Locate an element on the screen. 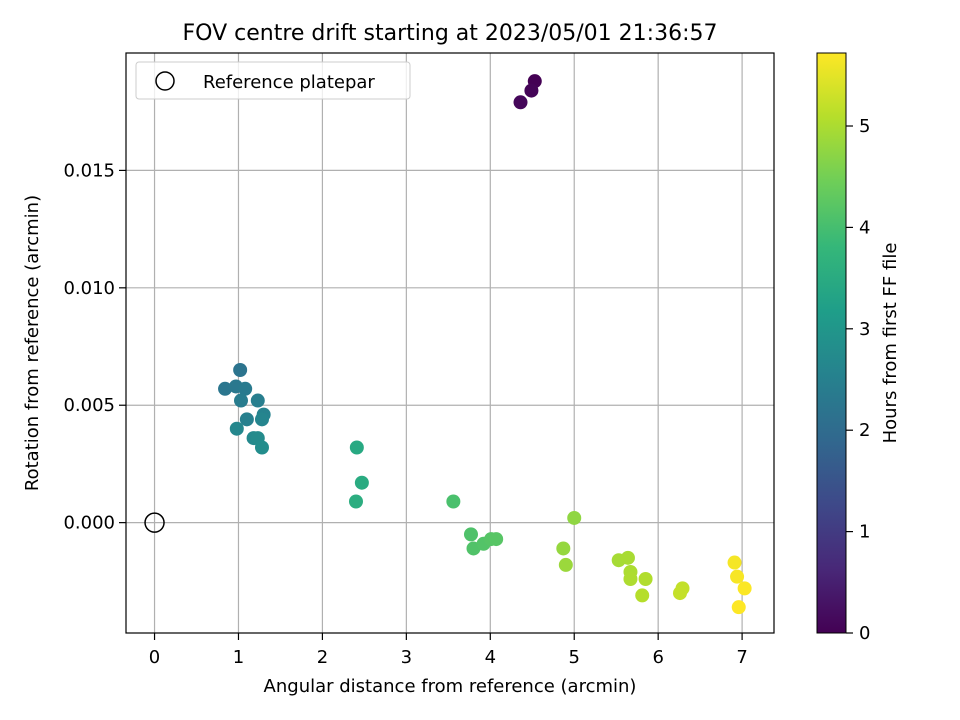 The height and width of the screenshot is (720, 960). x-tick-label: 5 is located at coordinates (574, 657).